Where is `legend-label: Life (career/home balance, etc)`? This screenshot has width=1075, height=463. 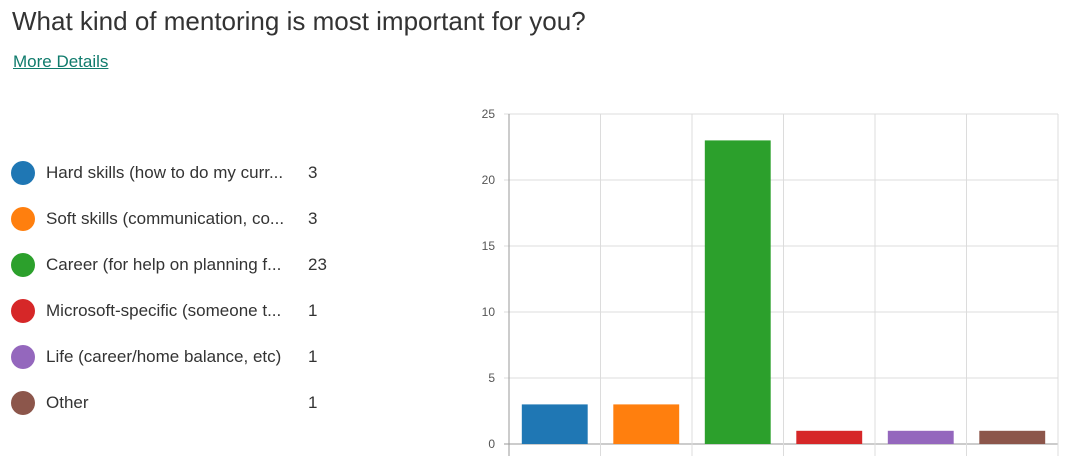
legend-label: Life (career/home balance, etc) is located at coordinates (164, 356).